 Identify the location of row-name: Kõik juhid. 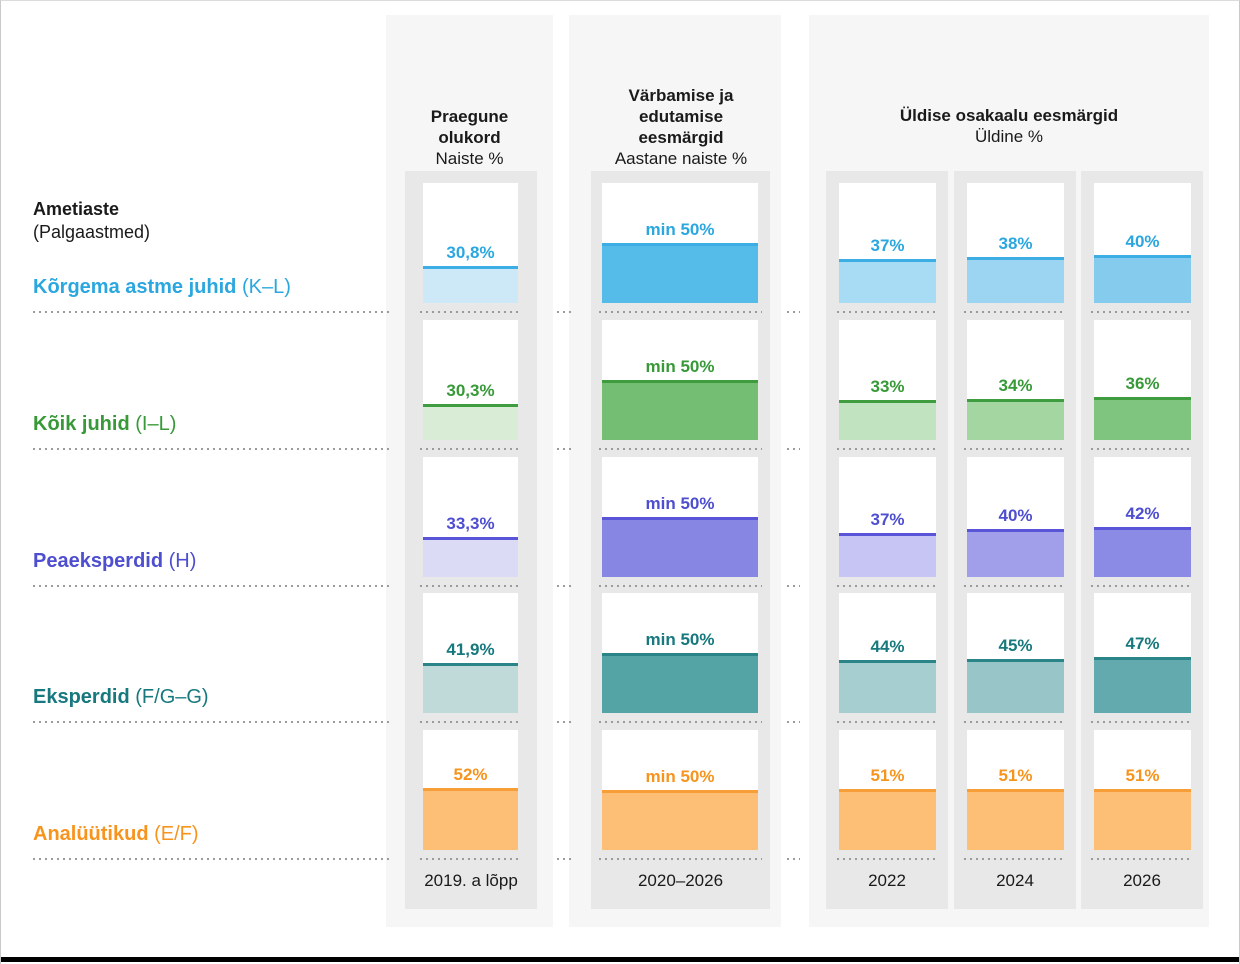
(81, 424).